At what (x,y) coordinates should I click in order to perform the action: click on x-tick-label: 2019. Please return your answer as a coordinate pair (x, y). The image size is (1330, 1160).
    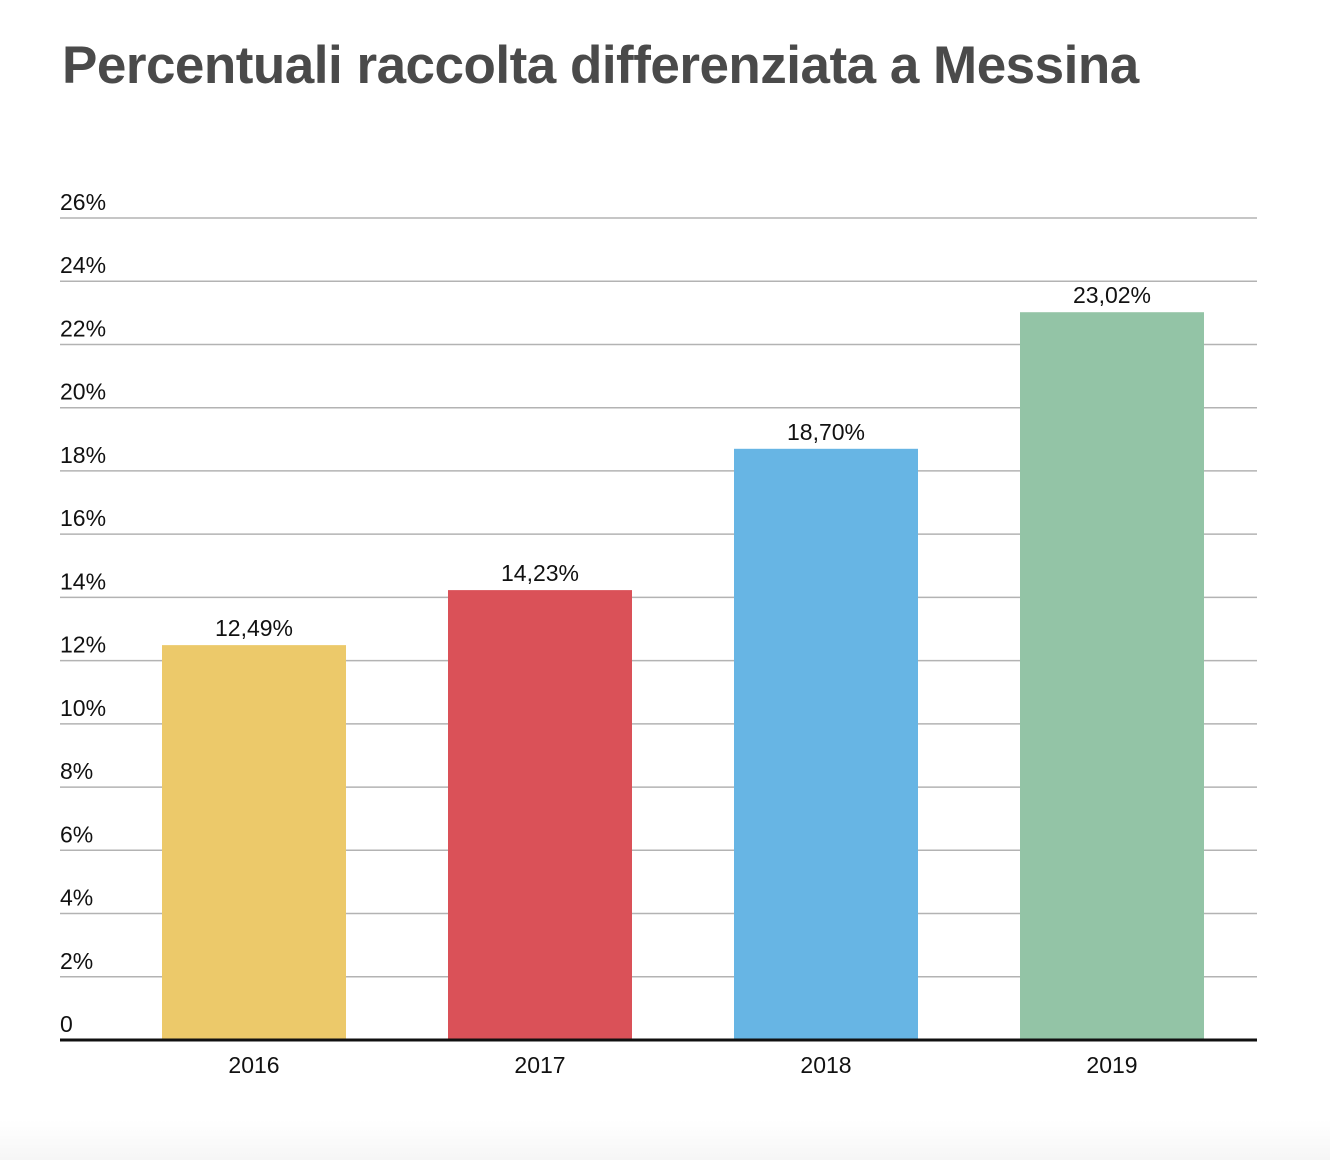
    Looking at the image, I should click on (1111, 1065).